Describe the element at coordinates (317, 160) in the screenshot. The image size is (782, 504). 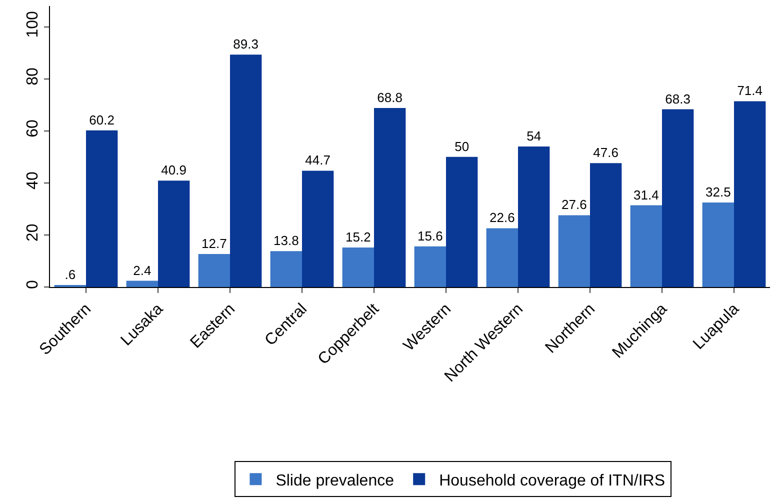
I see `data-label: 44.7` at that location.